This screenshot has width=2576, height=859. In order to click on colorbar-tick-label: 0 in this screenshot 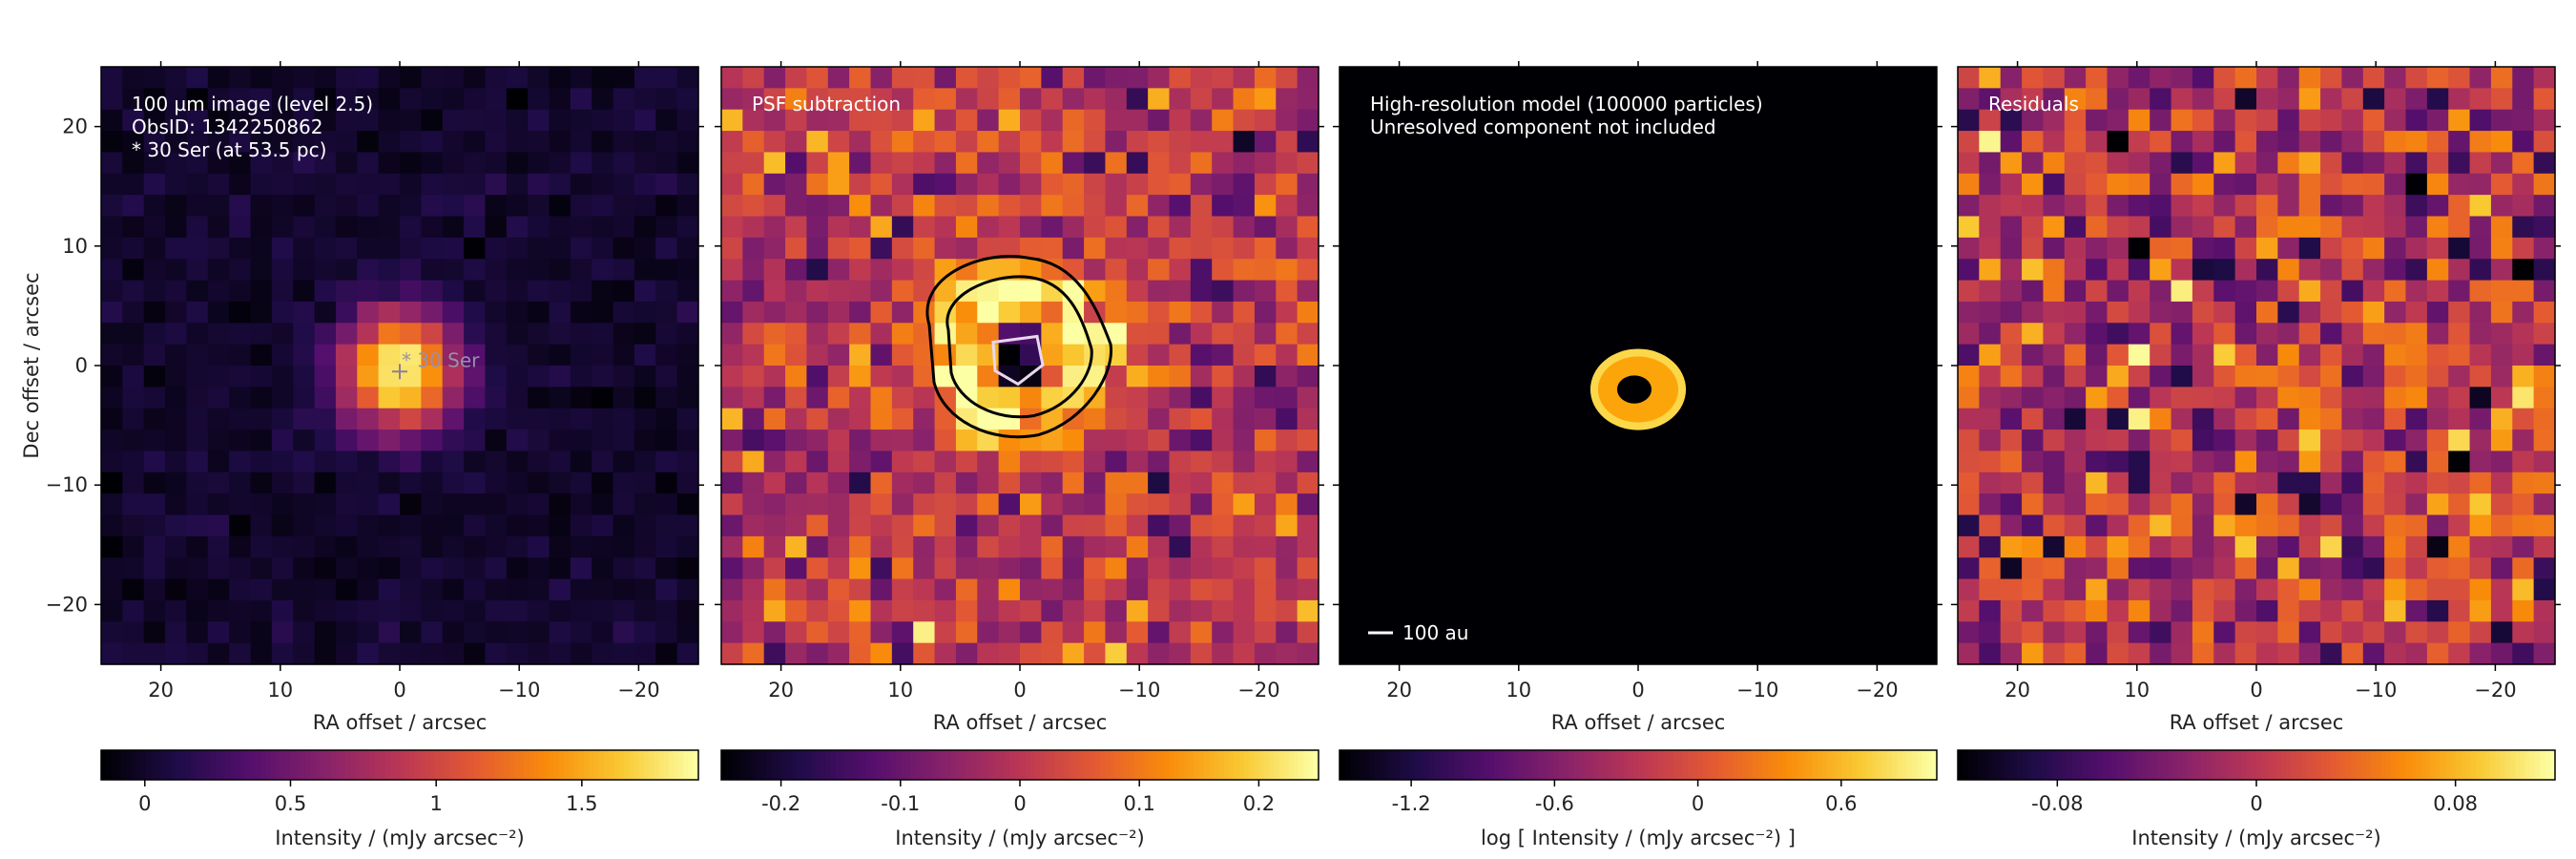, I will do `click(2256, 803)`.